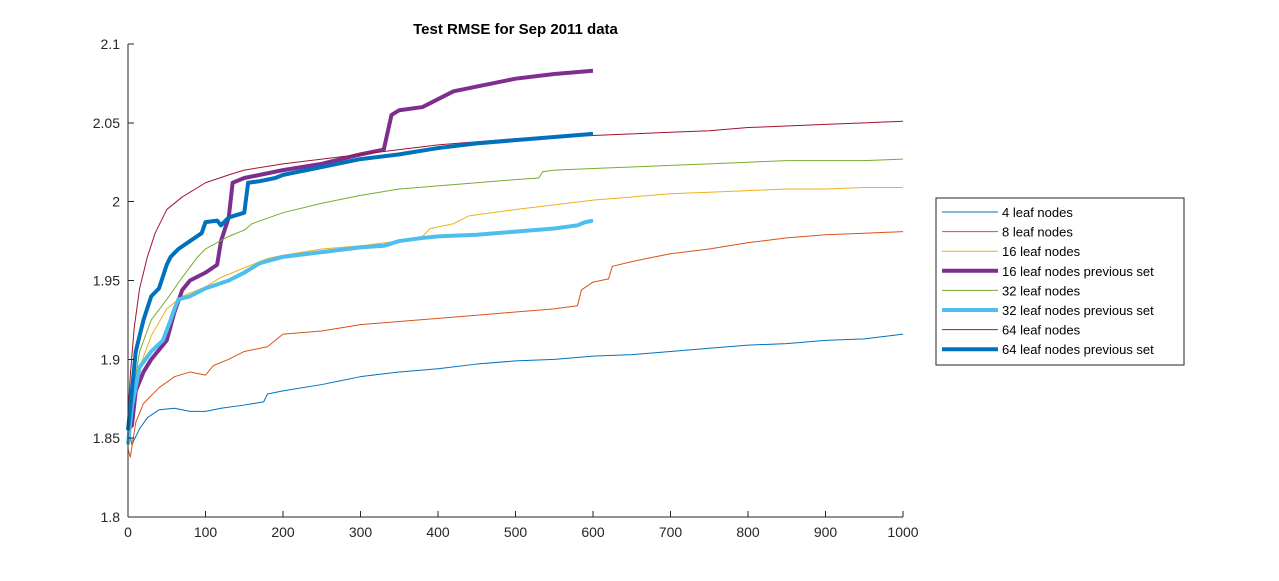 This screenshot has height=581, width=1279. I want to click on x-tick-label: 800, so click(748, 532).